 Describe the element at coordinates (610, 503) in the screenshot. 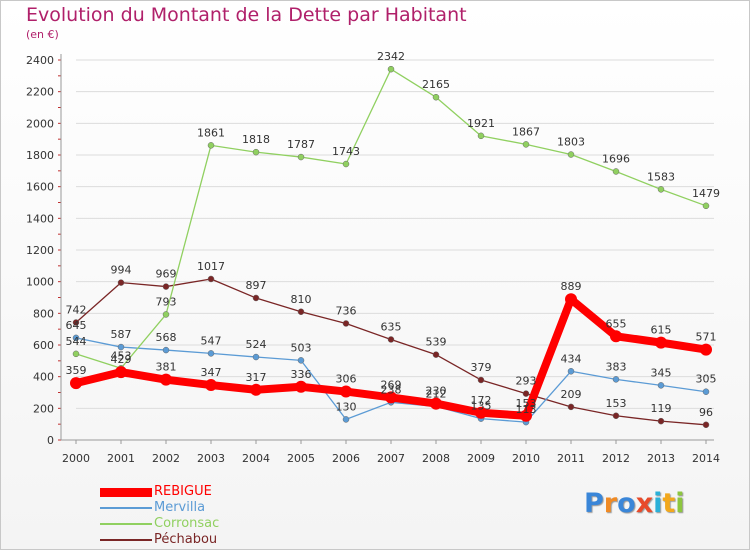

I see `logo-letter: r` at that location.